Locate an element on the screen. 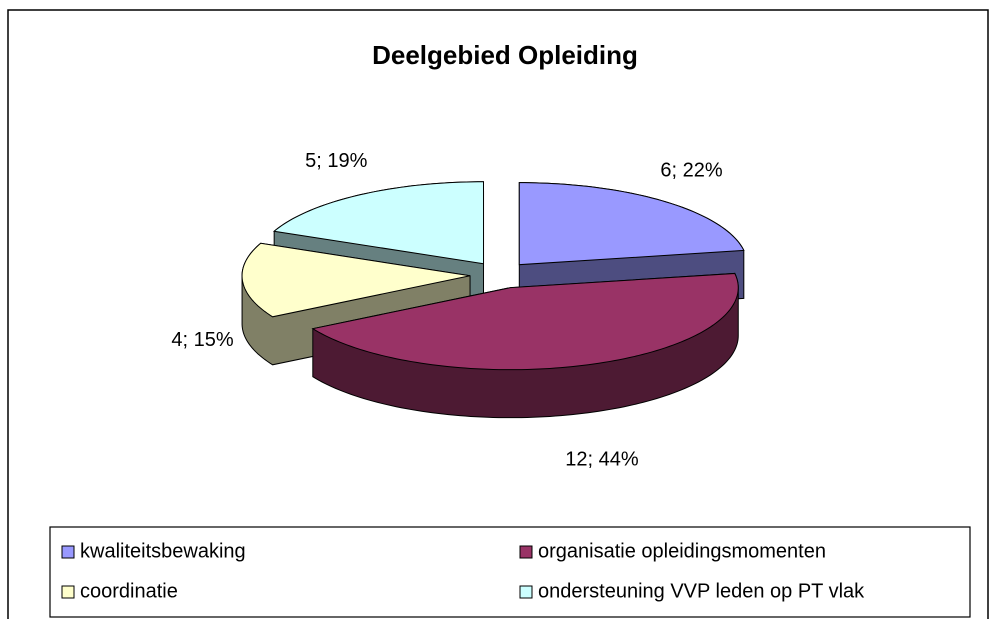 The image size is (1000, 619). data-label: 6; 22% is located at coordinates (691, 170).